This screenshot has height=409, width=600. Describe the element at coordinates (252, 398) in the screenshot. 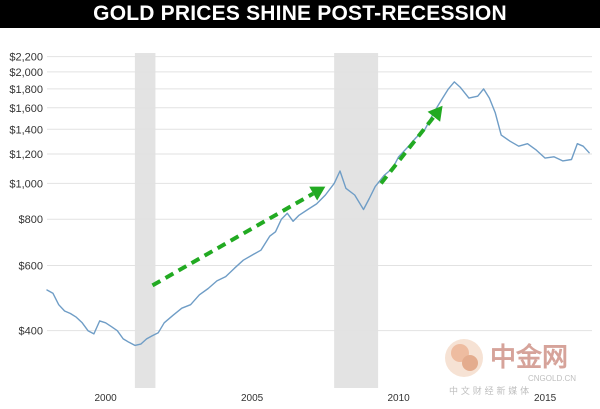

I see `x-tick-label-2005: 2005` at that location.